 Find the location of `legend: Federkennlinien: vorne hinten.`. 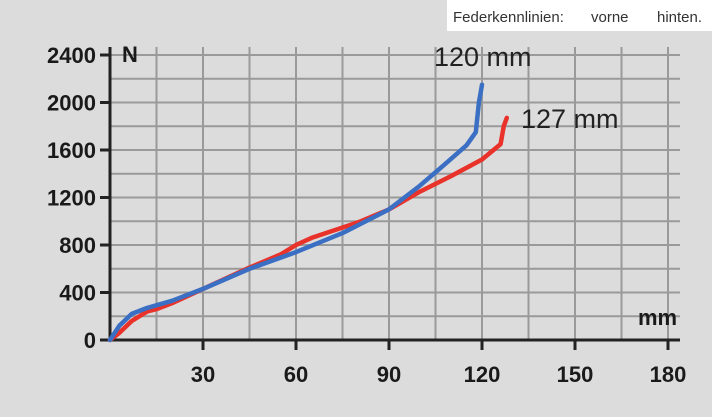

legend: Federkennlinien: vorne hinten. is located at coordinates (579, 15).